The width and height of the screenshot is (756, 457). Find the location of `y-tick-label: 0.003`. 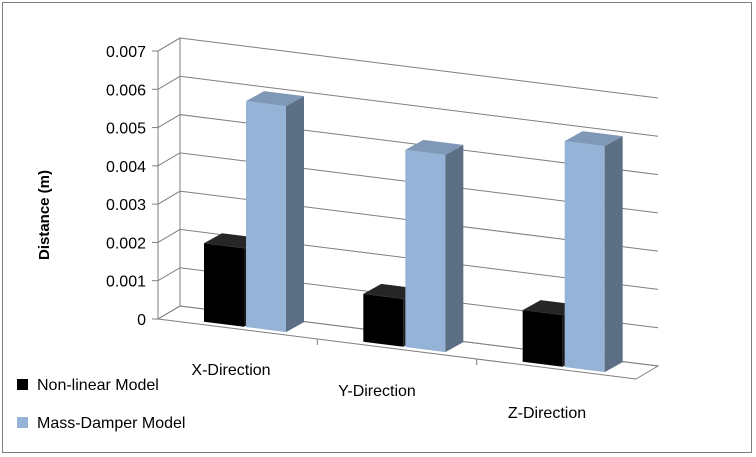

y-tick-label: 0.003 is located at coordinates (126, 205).